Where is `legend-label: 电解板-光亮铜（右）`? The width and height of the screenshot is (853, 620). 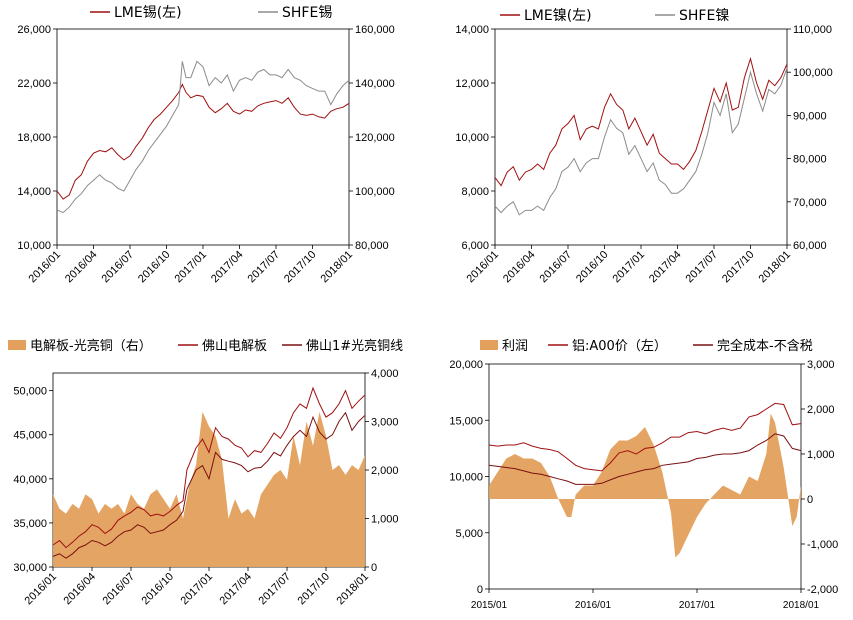
legend-label: 电解板-光亮铜（右） is located at coordinates (91, 346).